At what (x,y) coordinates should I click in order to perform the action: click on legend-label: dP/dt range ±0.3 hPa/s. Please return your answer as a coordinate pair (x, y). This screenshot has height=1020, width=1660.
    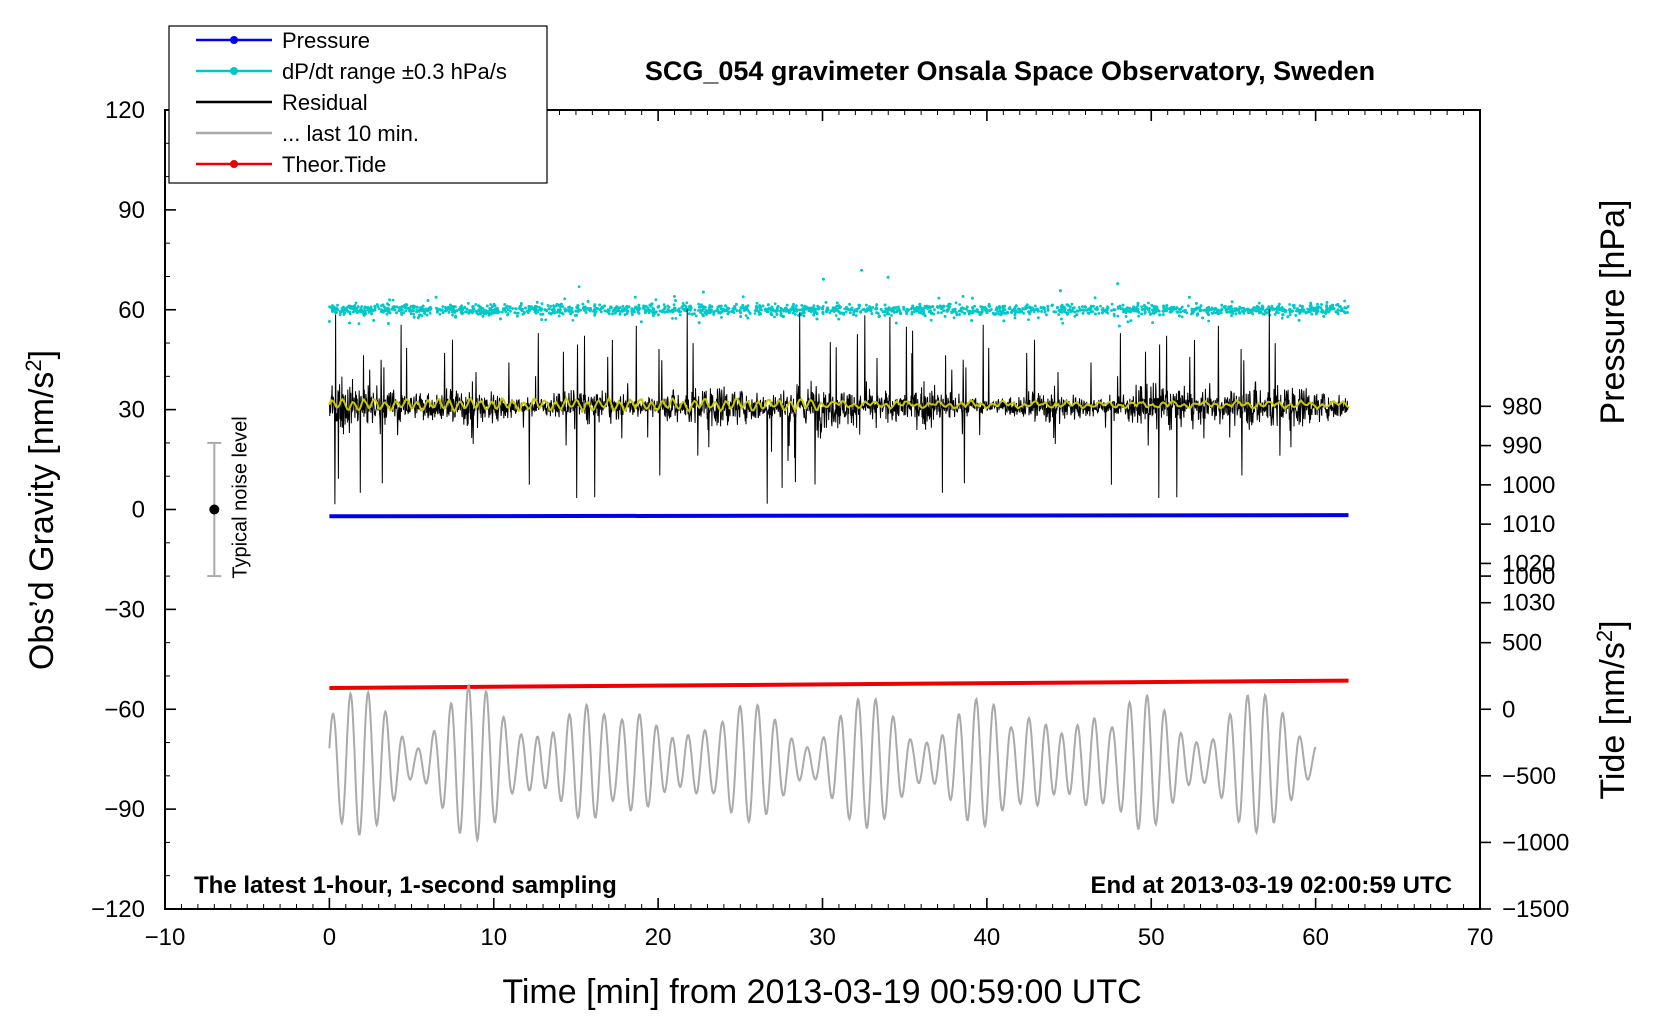
    Looking at the image, I should click on (394, 71).